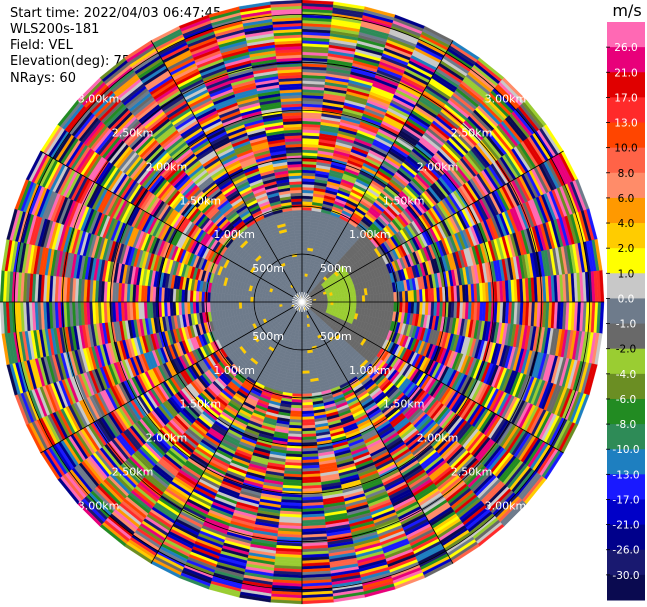 The width and height of the screenshot is (647, 607). Describe the element at coordinates (55, 29) in the screenshot. I see `instrument-label: WLS200s-181` at that location.